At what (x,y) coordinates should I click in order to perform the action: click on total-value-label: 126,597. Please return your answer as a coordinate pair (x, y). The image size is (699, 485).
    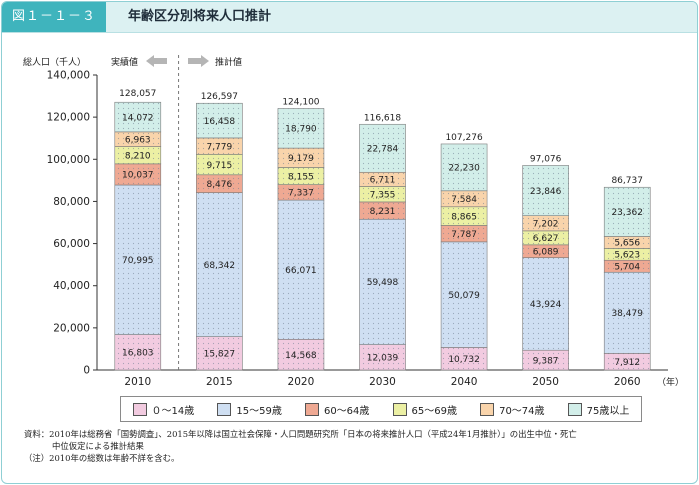
    Looking at the image, I should click on (219, 97).